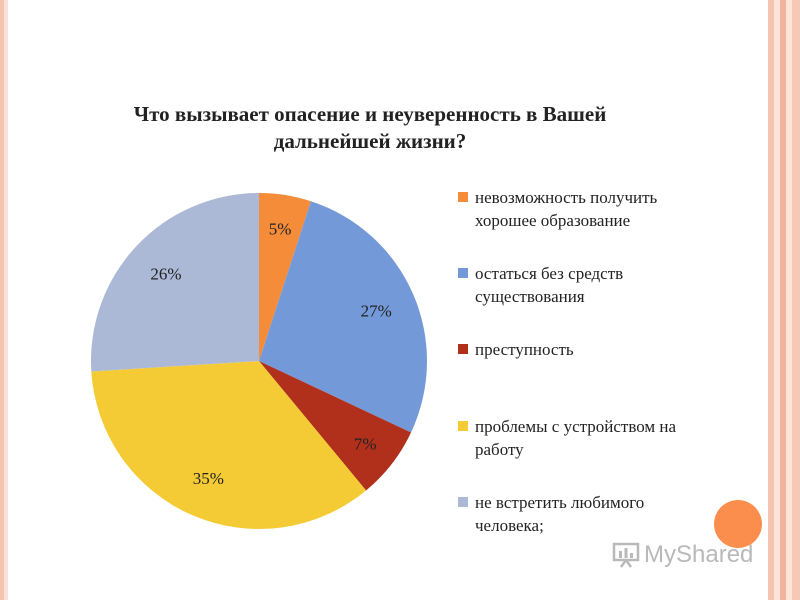 The image size is (800, 600). What do you see at coordinates (165, 274) in the screenshot?
I see `pie-data-label: 26%` at bounding box center [165, 274].